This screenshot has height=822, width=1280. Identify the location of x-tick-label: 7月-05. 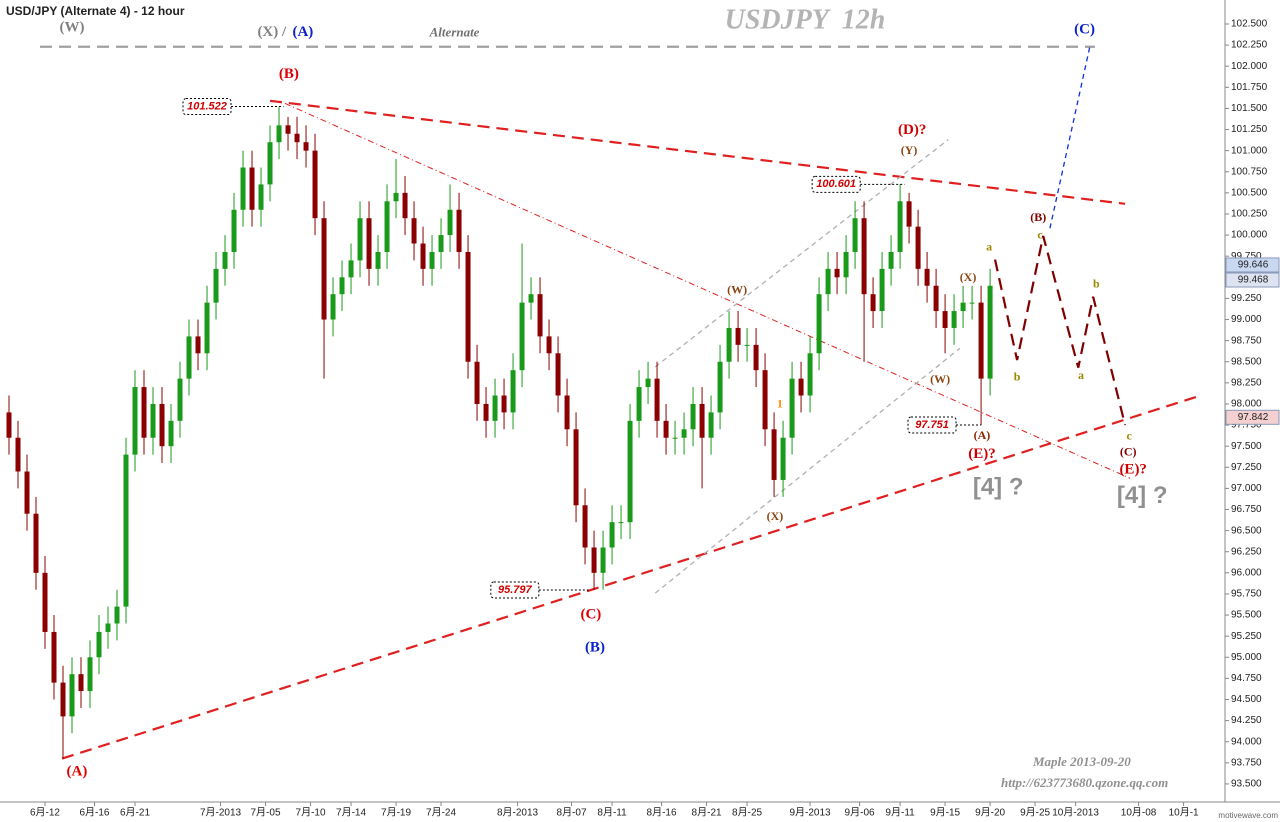
(266, 813).